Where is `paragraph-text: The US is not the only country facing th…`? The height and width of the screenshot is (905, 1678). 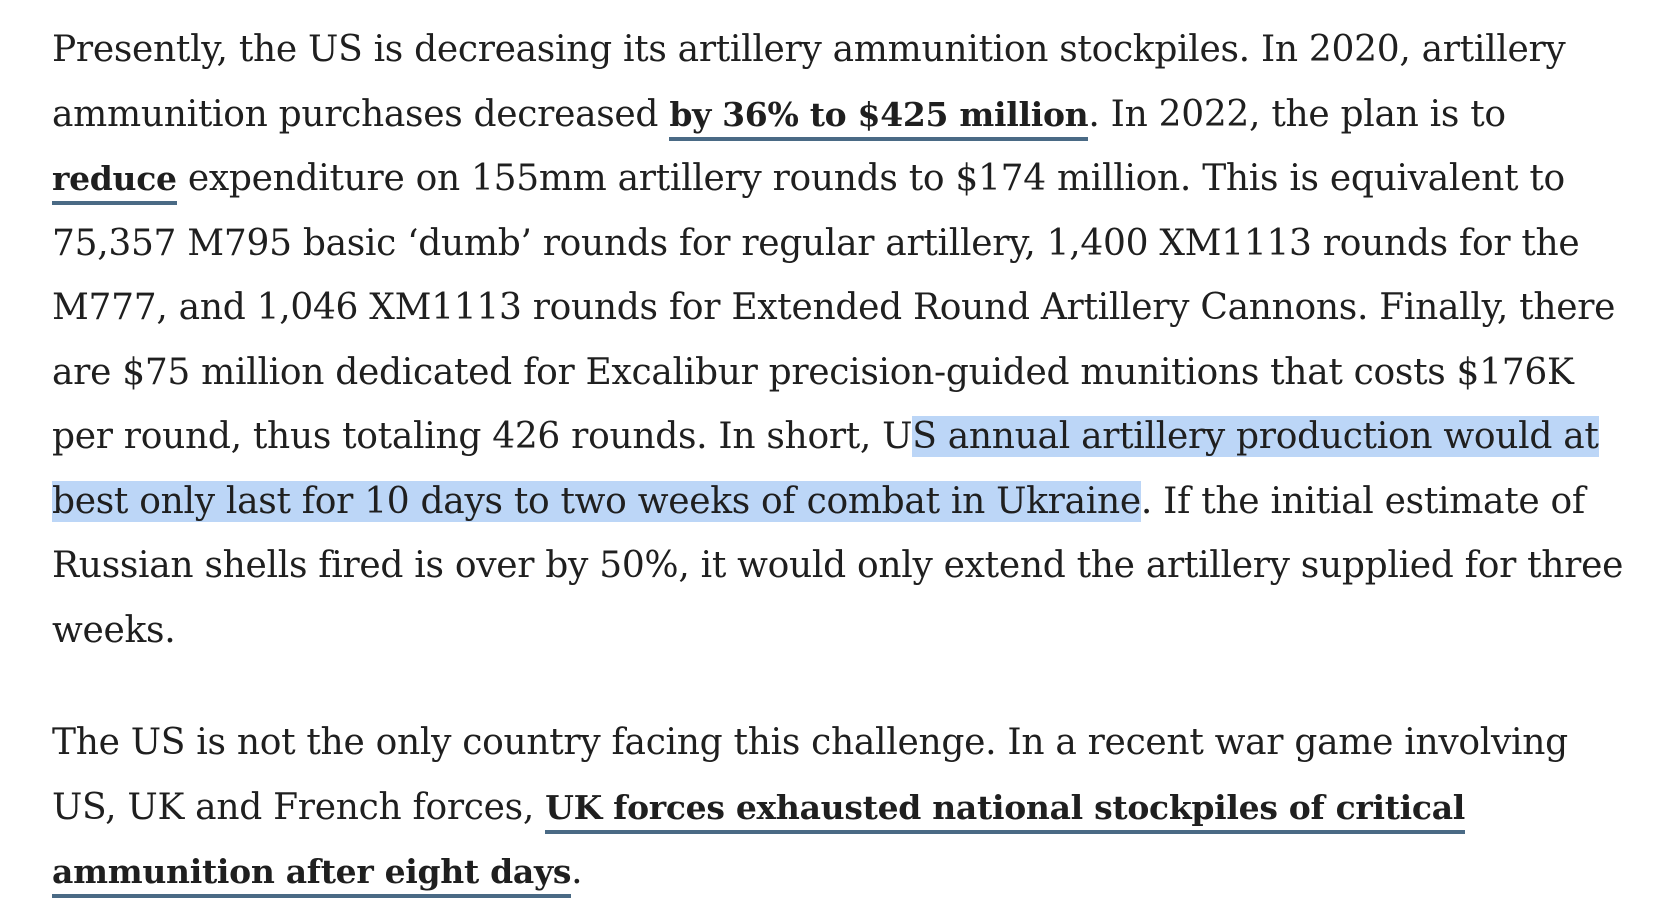 paragraph-text: The US is not the only country facing th… is located at coordinates (810, 775).